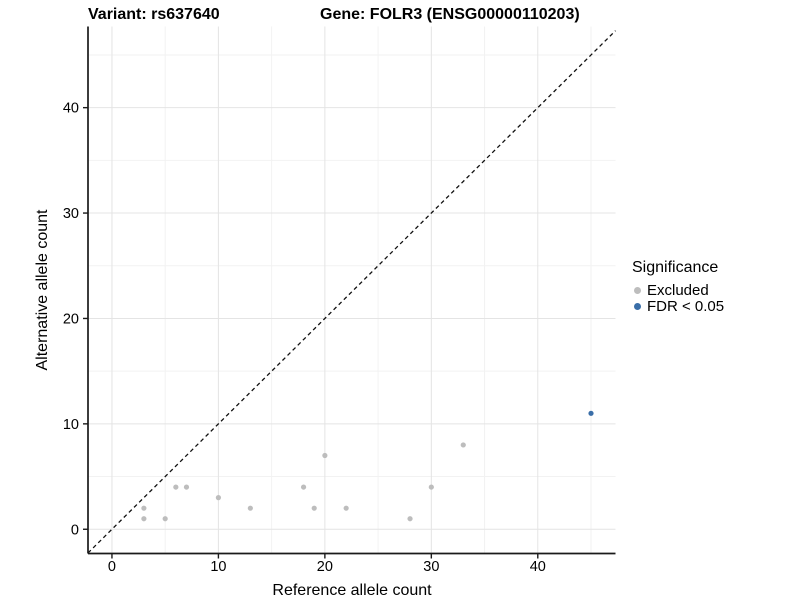 This screenshot has width=800, height=600. Describe the element at coordinates (675, 267) in the screenshot. I see `legend-title: Significance` at that location.